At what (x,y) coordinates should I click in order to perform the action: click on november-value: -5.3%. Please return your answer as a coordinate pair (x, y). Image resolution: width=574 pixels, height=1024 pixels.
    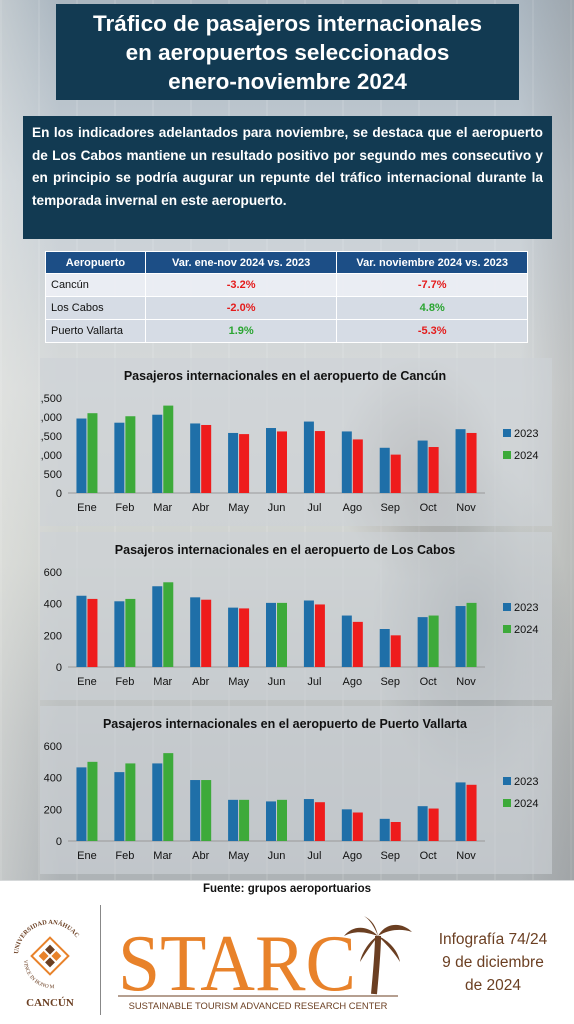
    Looking at the image, I should click on (432, 331).